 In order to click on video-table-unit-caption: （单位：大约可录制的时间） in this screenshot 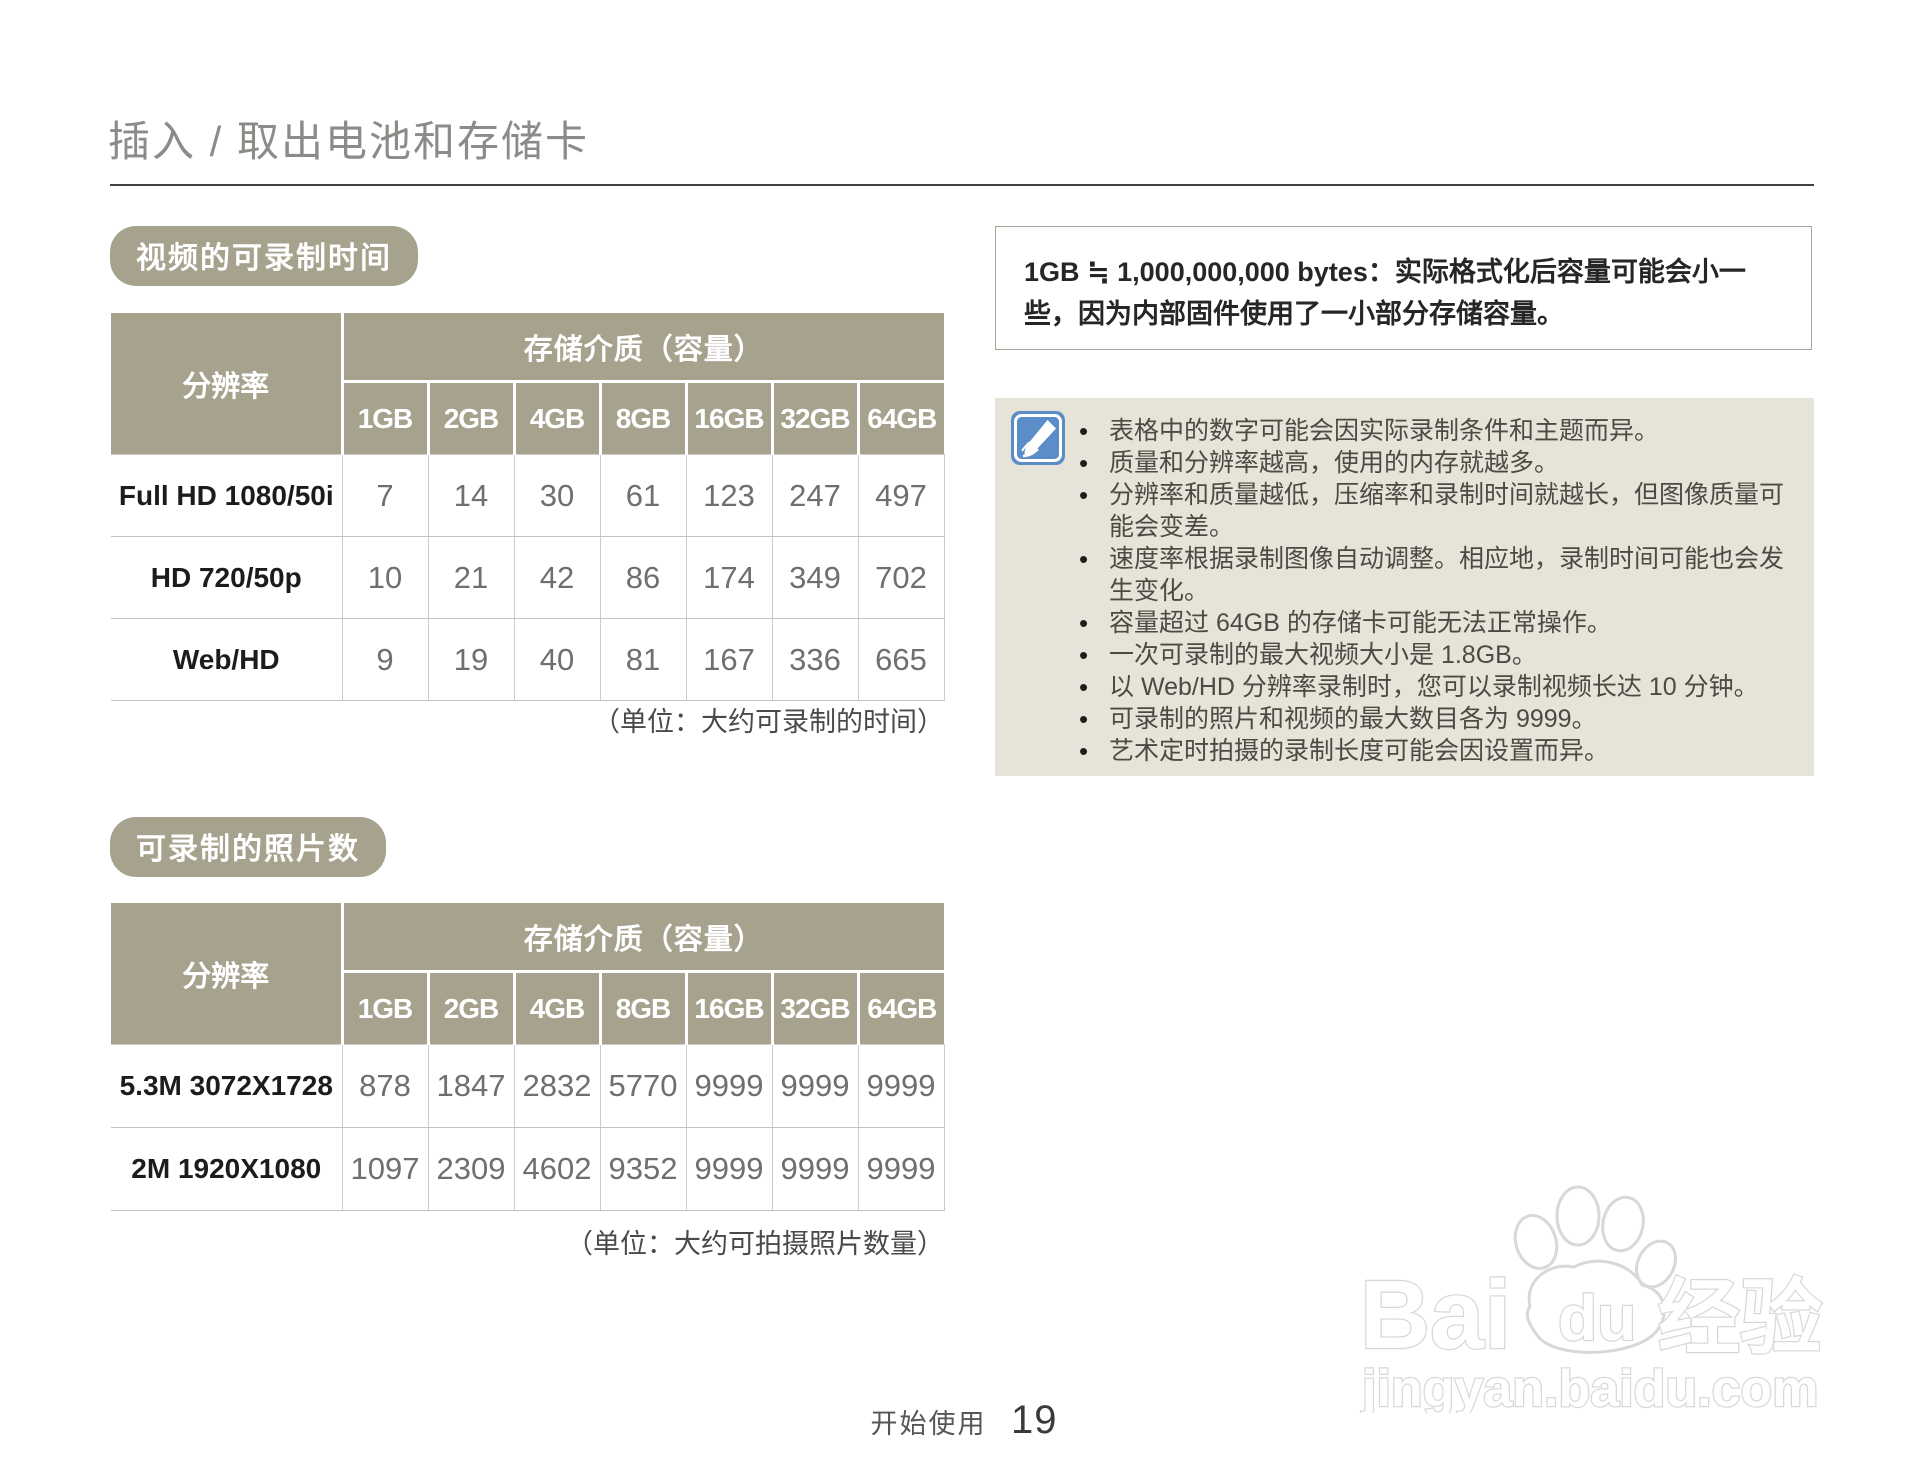, I will do `click(768, 722)`.